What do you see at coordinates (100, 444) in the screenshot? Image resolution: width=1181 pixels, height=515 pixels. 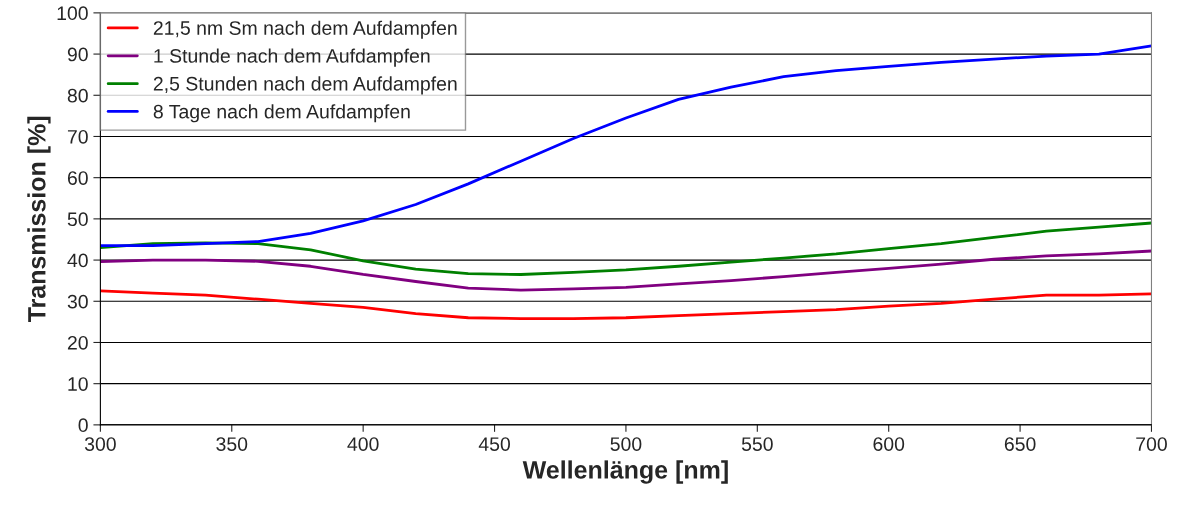 I see `x-tick-label: 300` at bounding box center [100, 444].